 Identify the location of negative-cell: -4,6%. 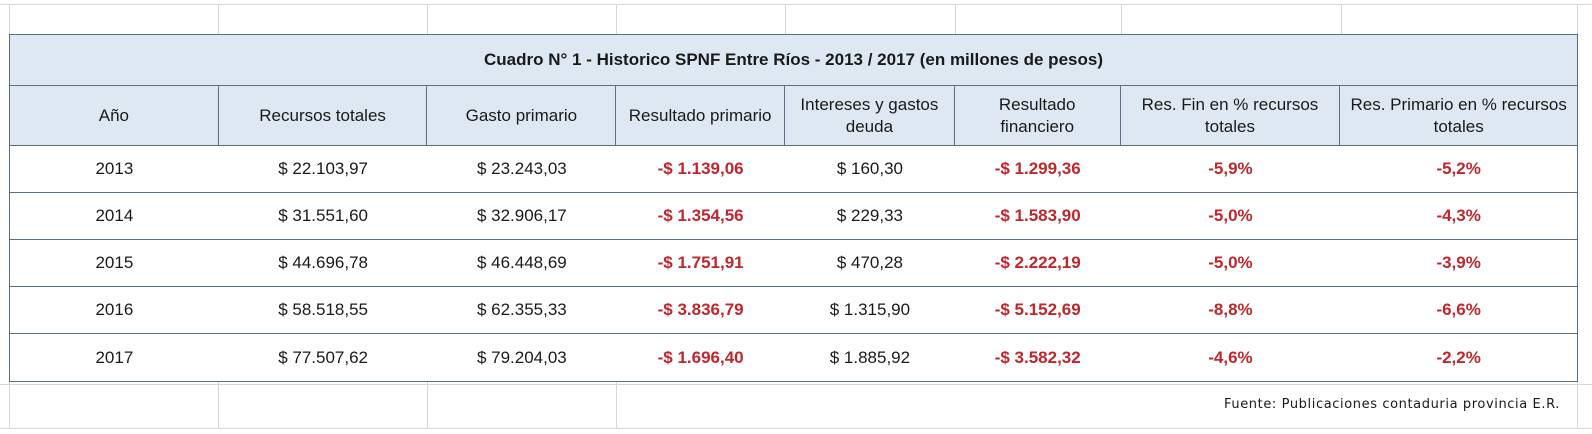
(1230, 357).